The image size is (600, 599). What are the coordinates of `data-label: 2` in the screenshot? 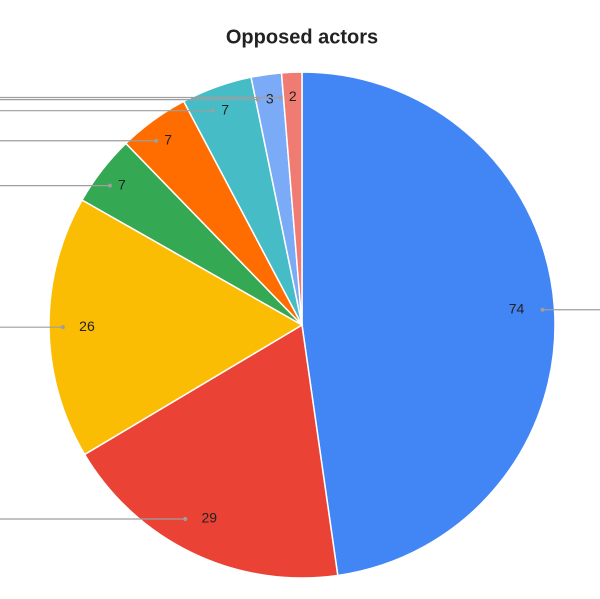 It's located at (293, 96).